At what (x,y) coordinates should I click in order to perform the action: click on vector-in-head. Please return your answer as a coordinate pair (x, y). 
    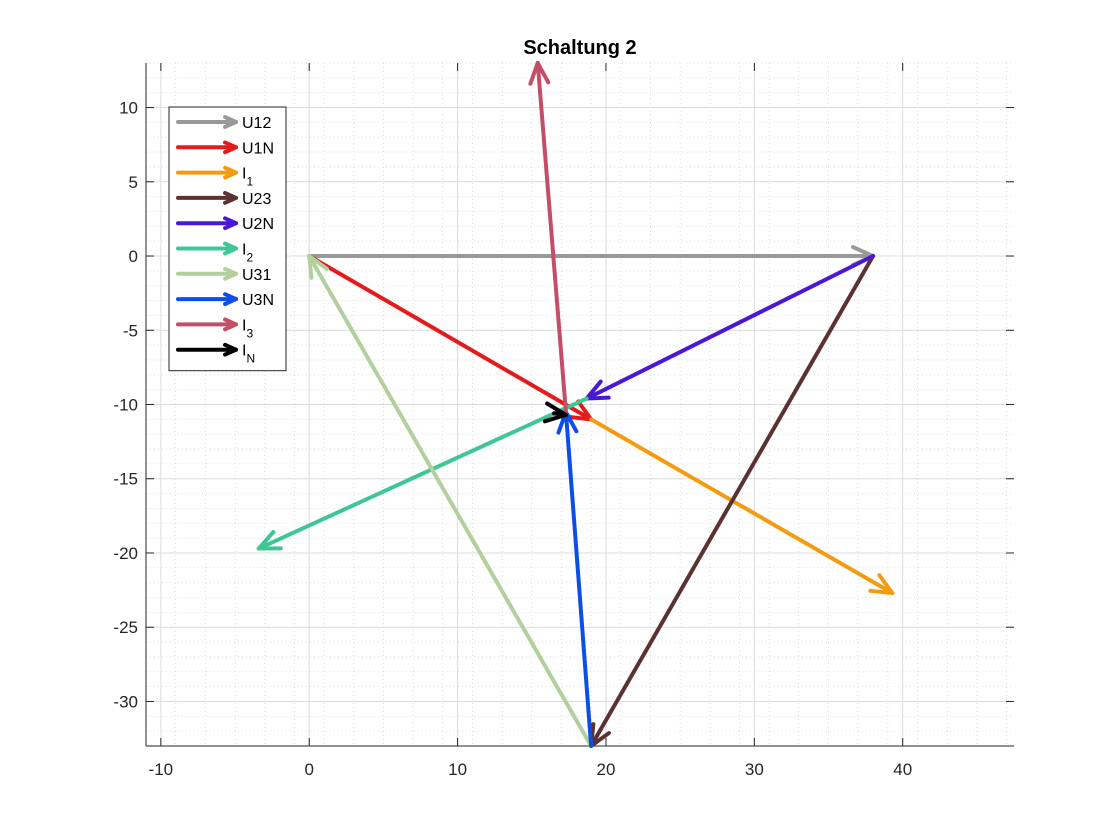
    Looking at the image, I should click on (555, 412).